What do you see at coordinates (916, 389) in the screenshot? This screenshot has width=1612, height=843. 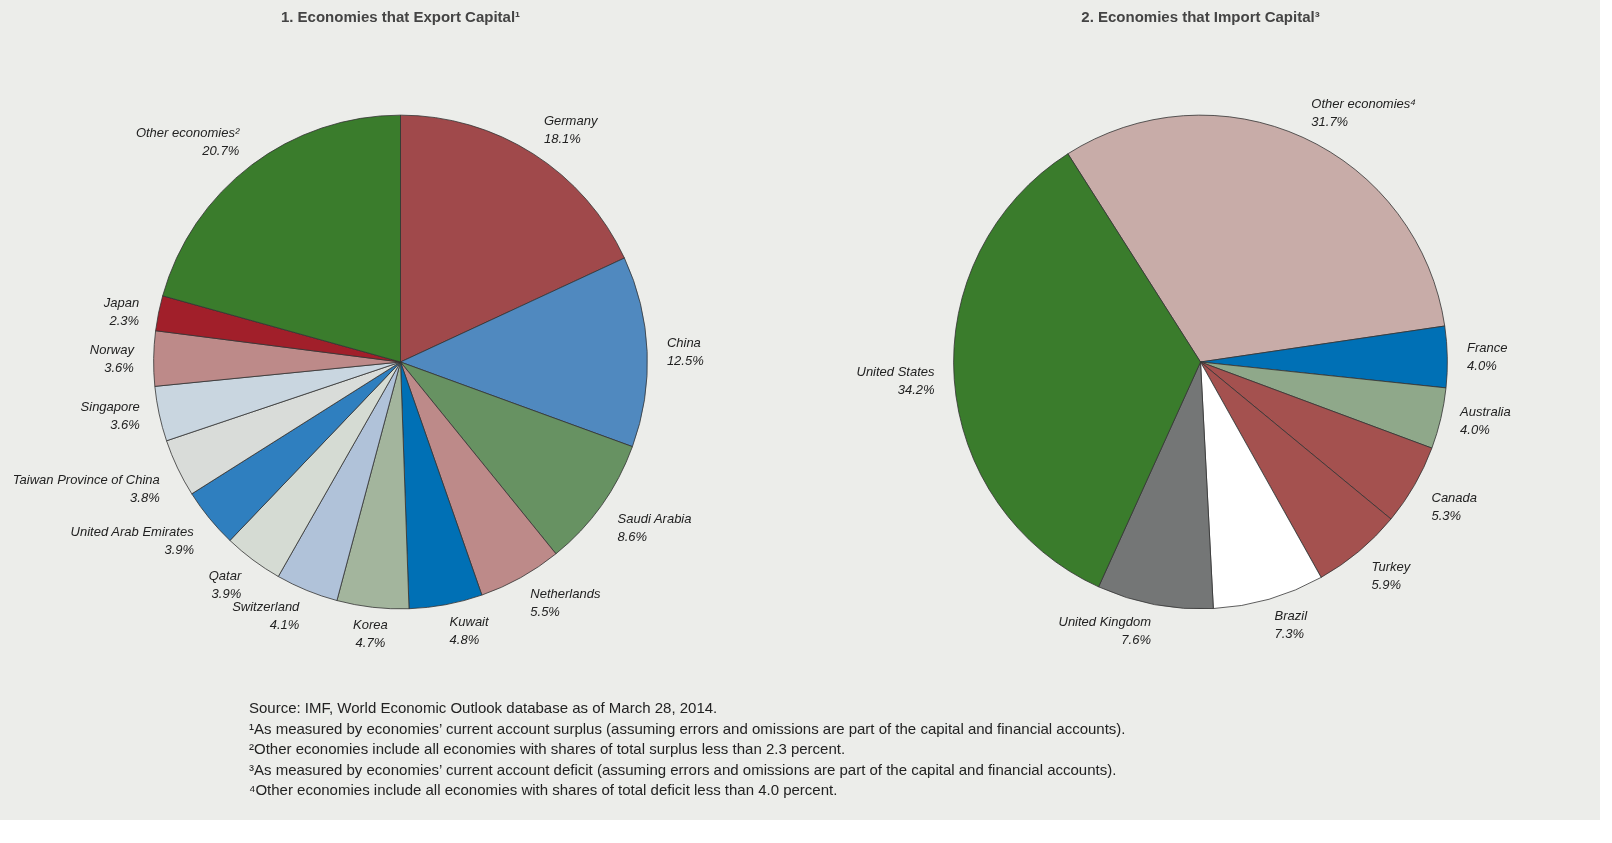 I see `data-label: 34.2%` at bounding box center [916, 389].